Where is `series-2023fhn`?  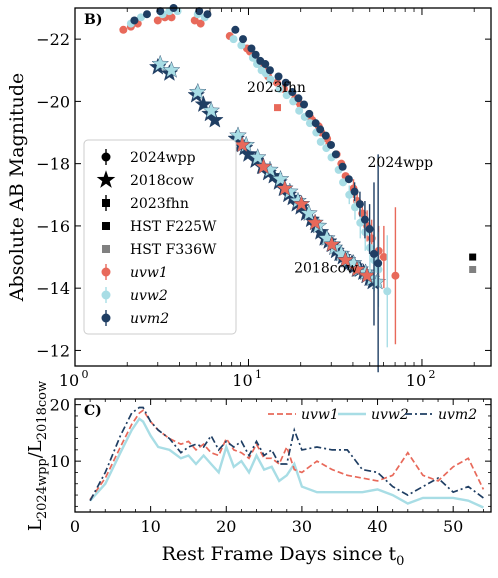
series-2023fhn is located at coordinates (278, 108).